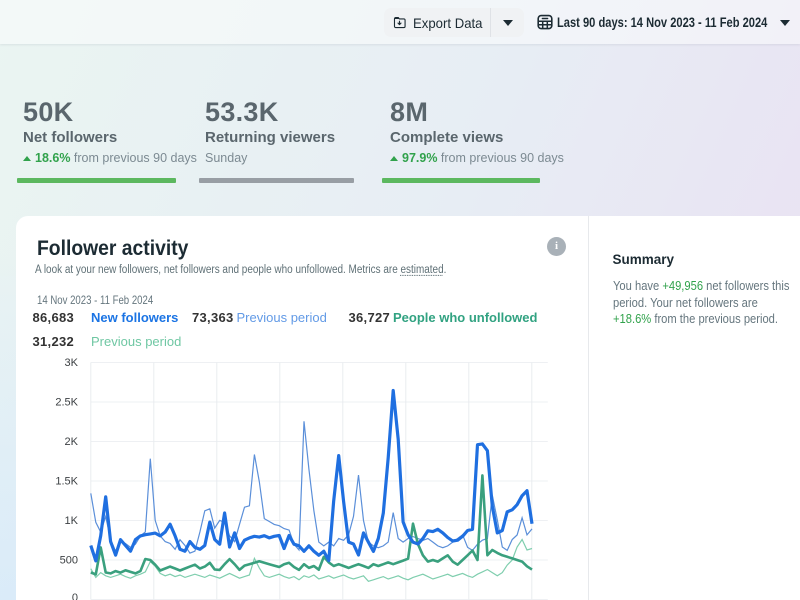 The width and height of the screenshot is (800, 600). Describe the element at coordinates (66, 403) in the screenshot. I see `svg-text: 2.5K` at that location.